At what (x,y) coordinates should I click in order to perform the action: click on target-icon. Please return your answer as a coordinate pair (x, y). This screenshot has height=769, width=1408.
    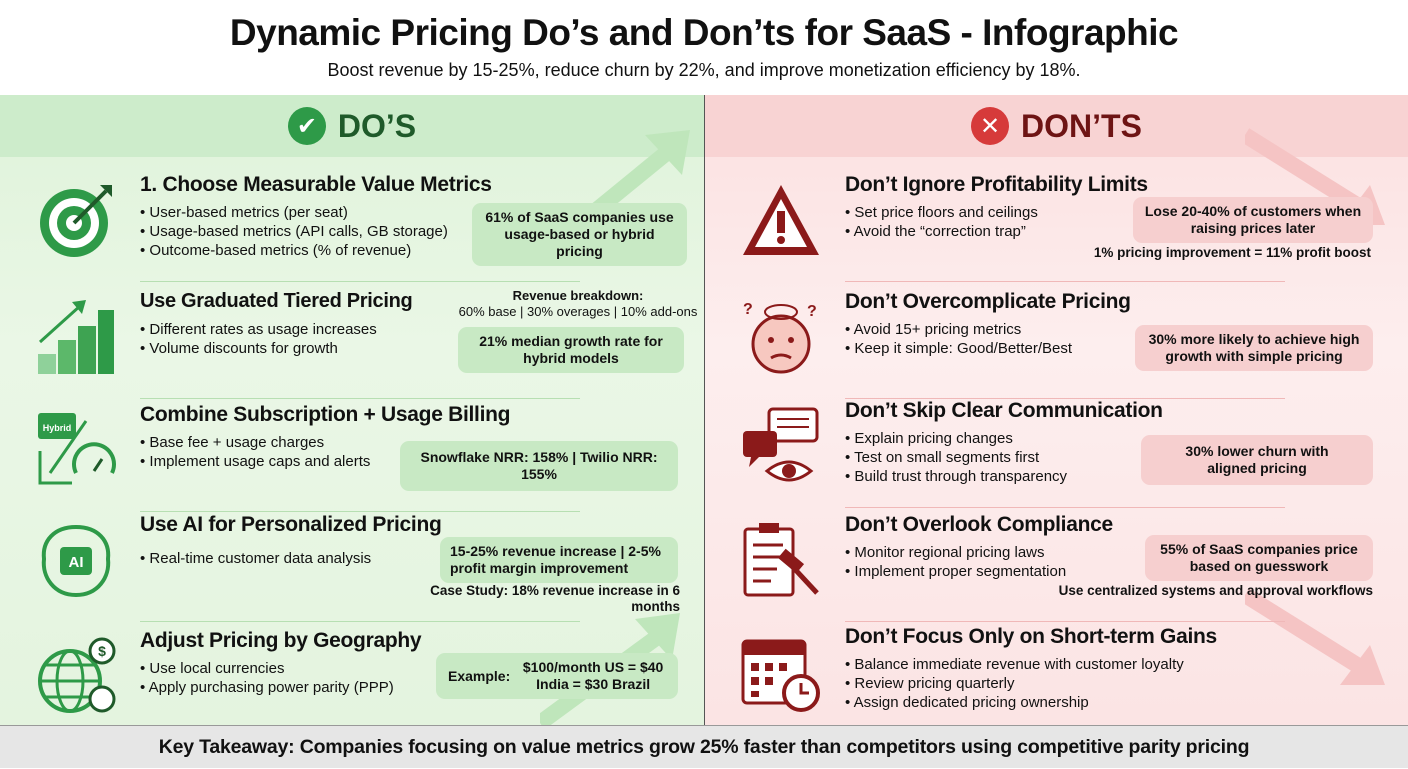
    Looking at the image, I should click on (76, 221).